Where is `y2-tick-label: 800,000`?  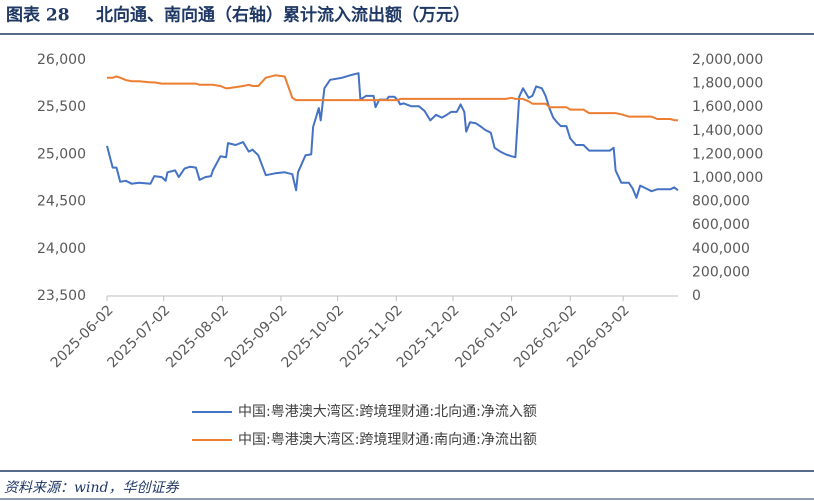
y2-tick-label: 800,000 is located at coordinates (721, 202).